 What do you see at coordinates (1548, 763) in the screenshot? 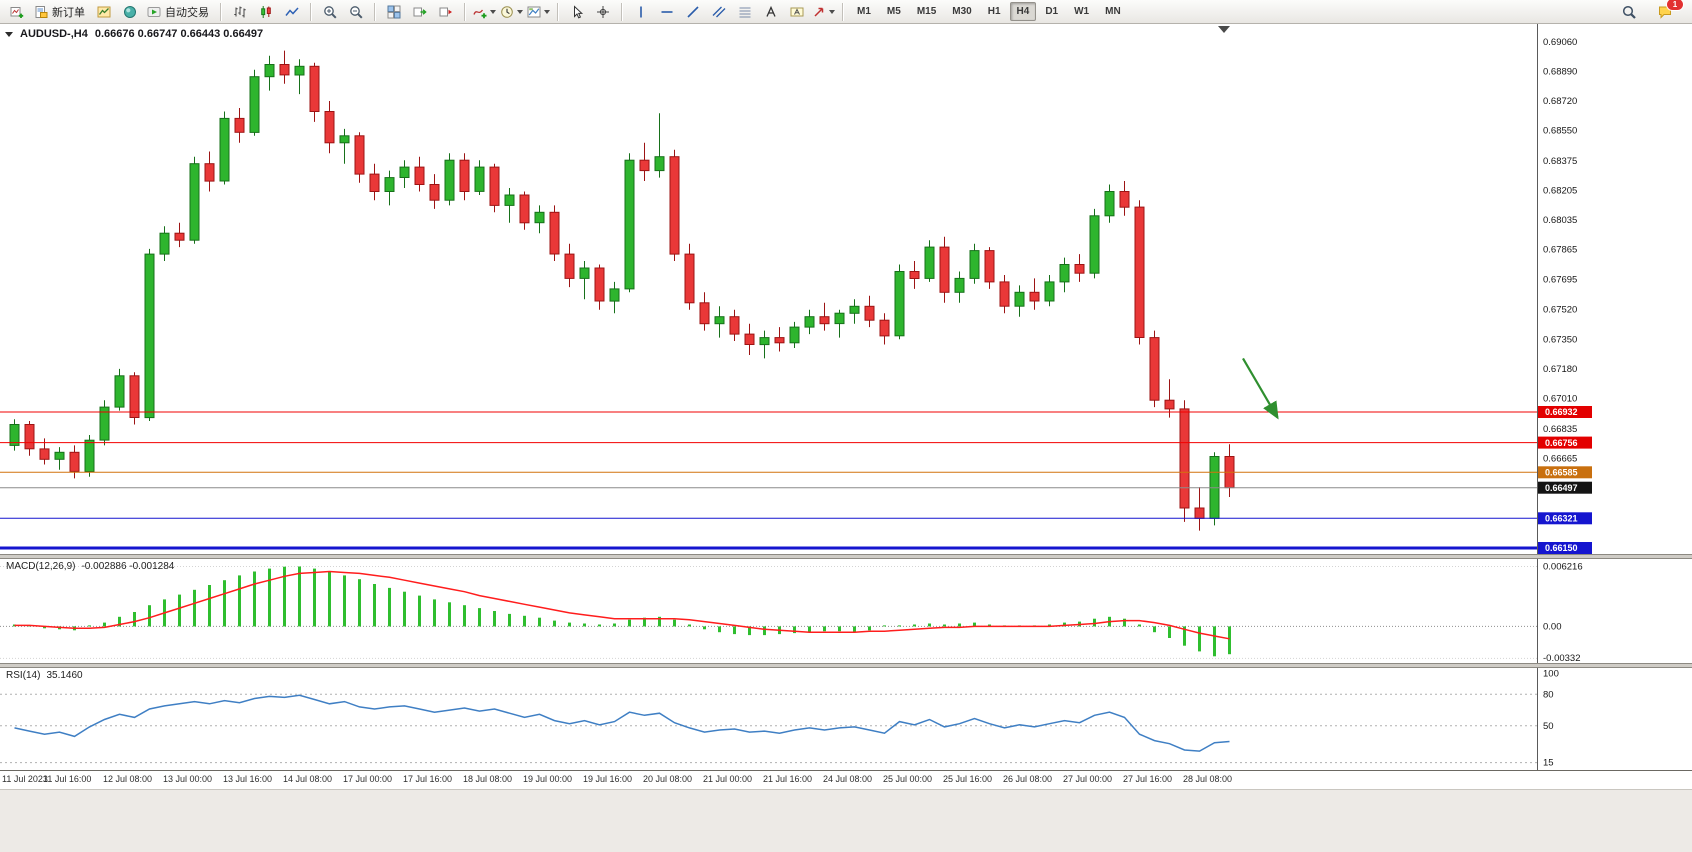
I see `svg-text: 15` at bounding box center [1548, 763].